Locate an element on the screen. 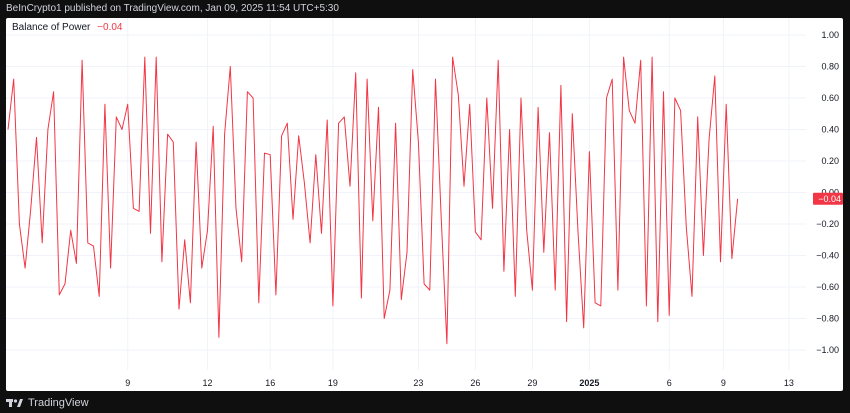 The image size is (850, 413). tradingview-logo-icon is located at coordinates (15, 403).